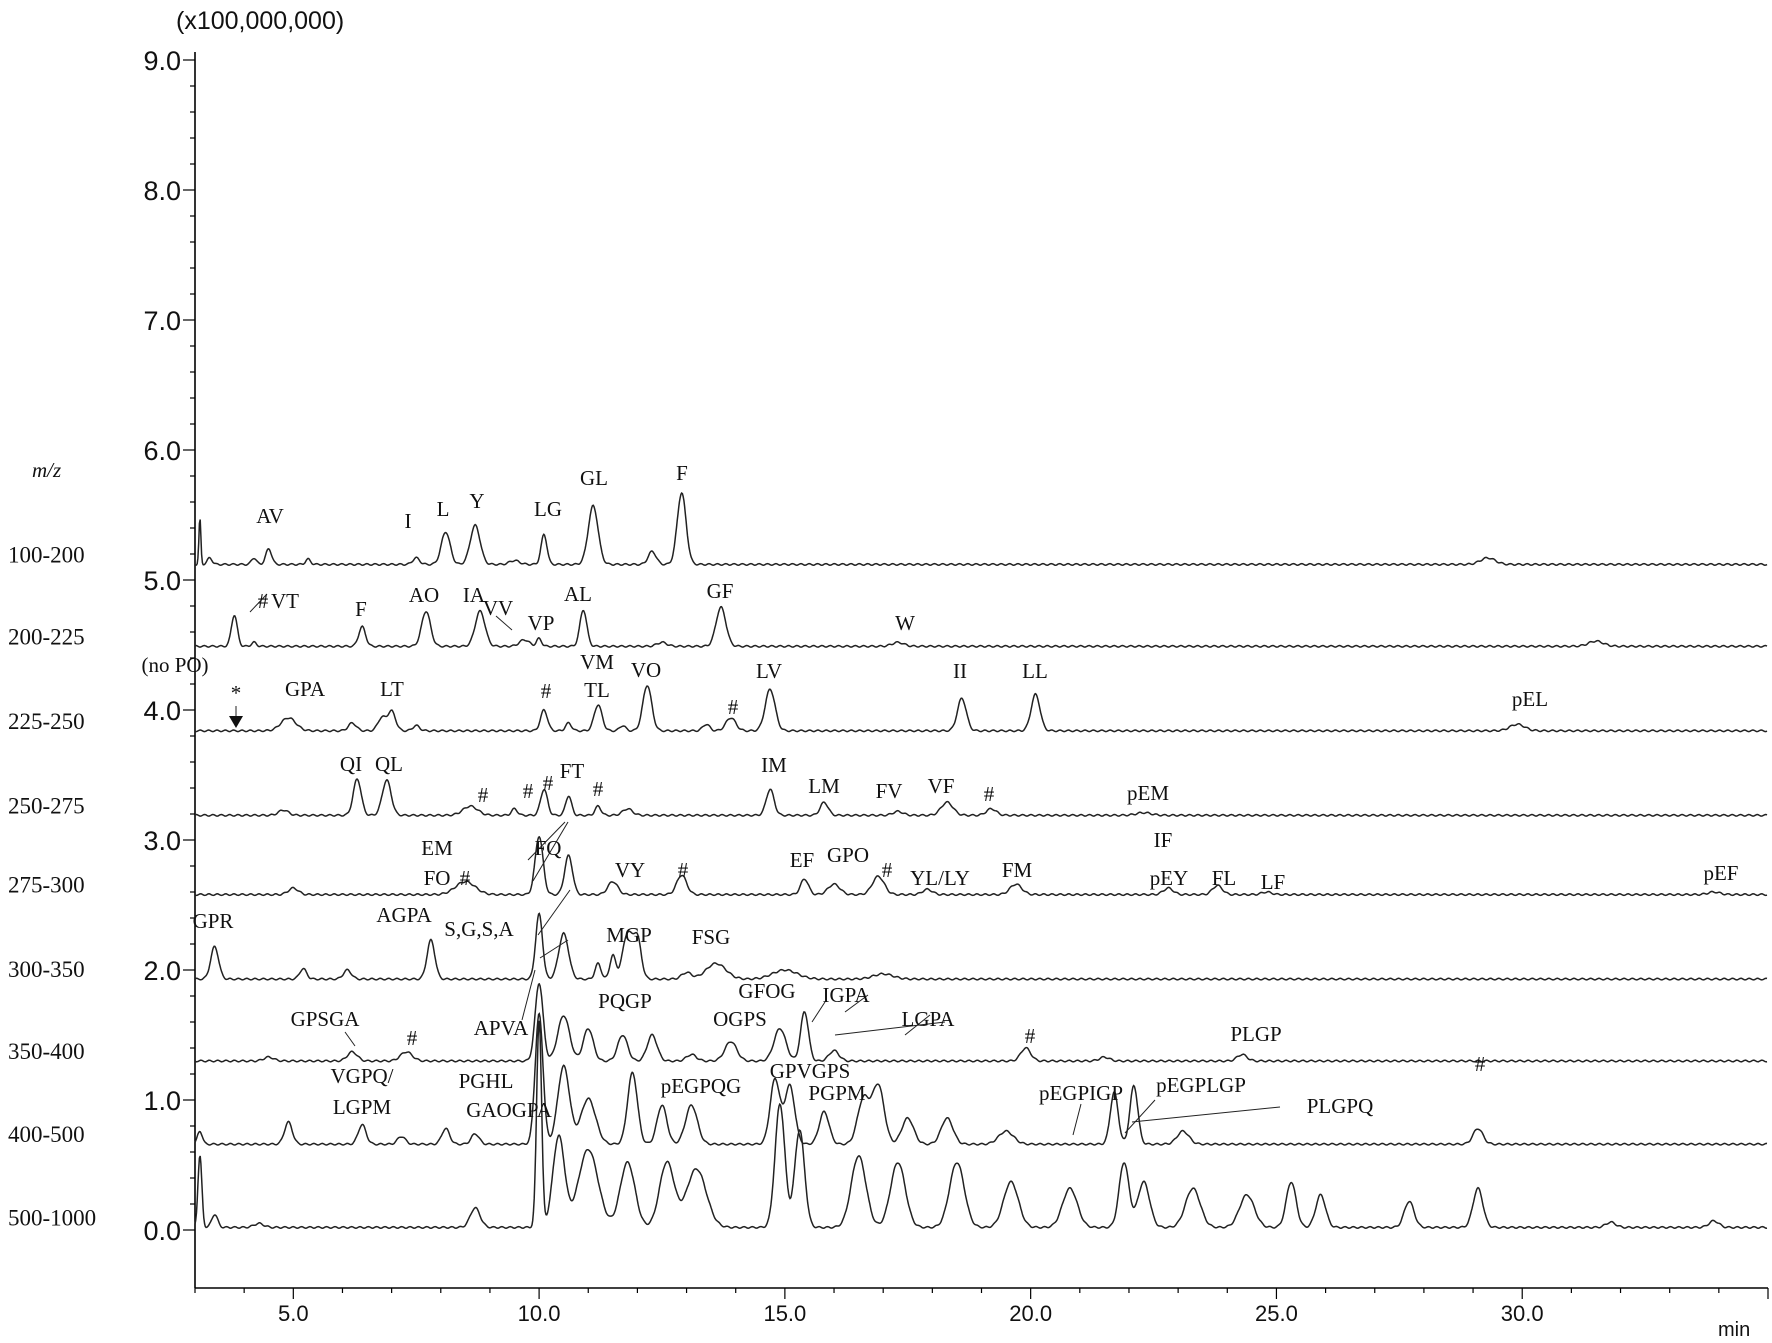  I want to click on y-tick-label: 5.0, so click(162, 581).